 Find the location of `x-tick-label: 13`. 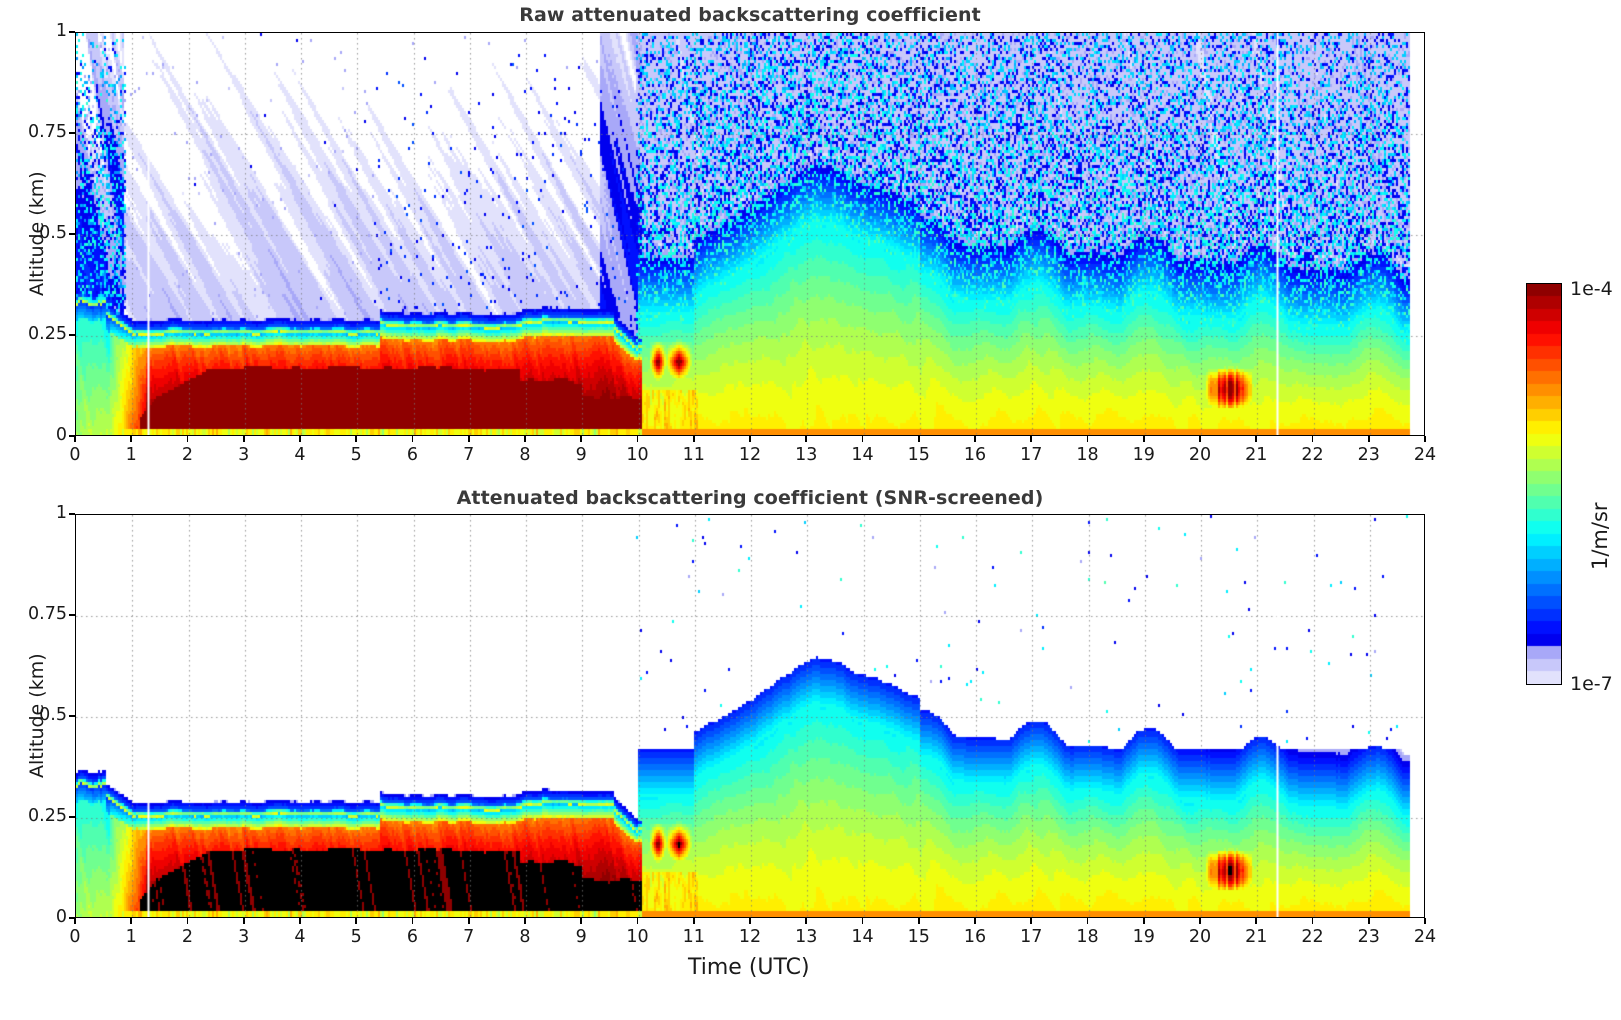

x-tick-label: 13 is located at coordinates (806, 455).